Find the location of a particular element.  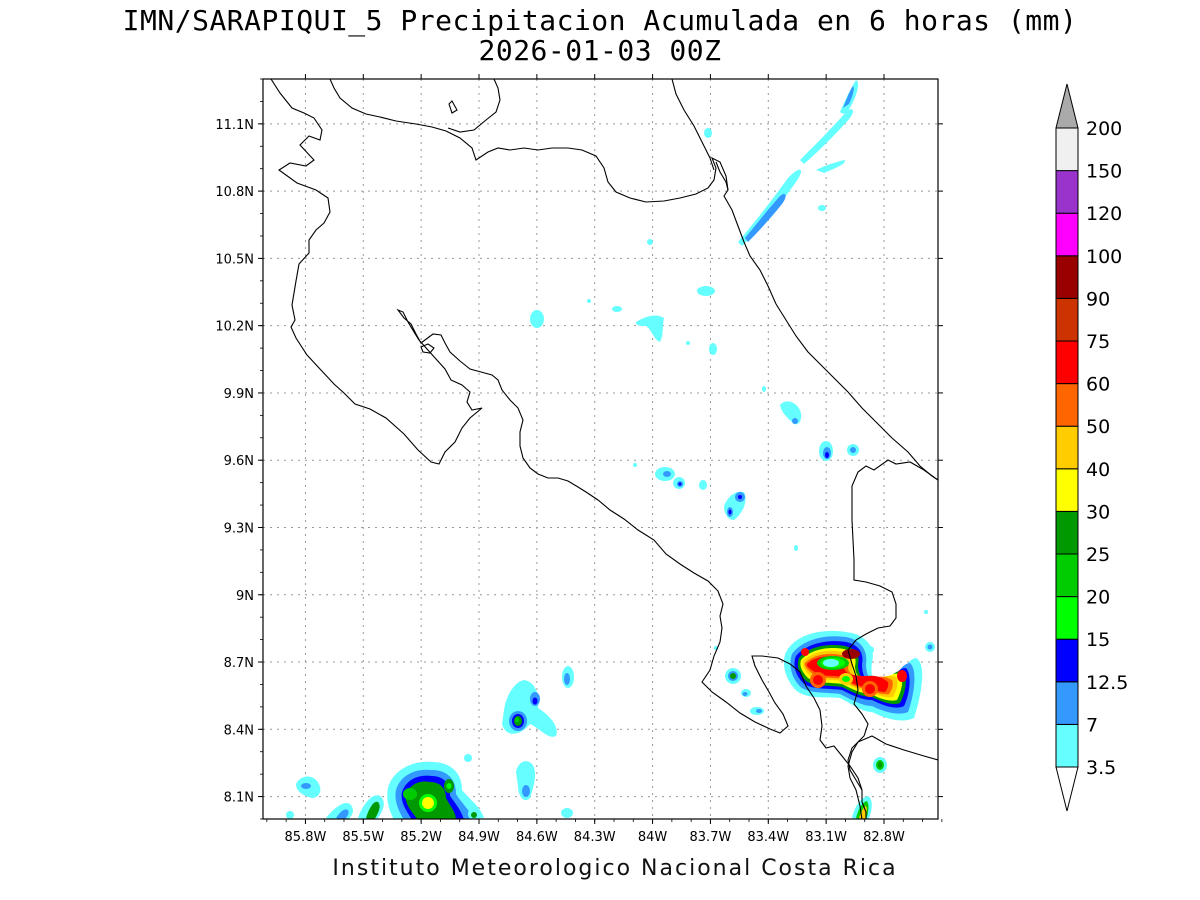

lon-tick-label: 82.8W is located at coordinates (884, 837).